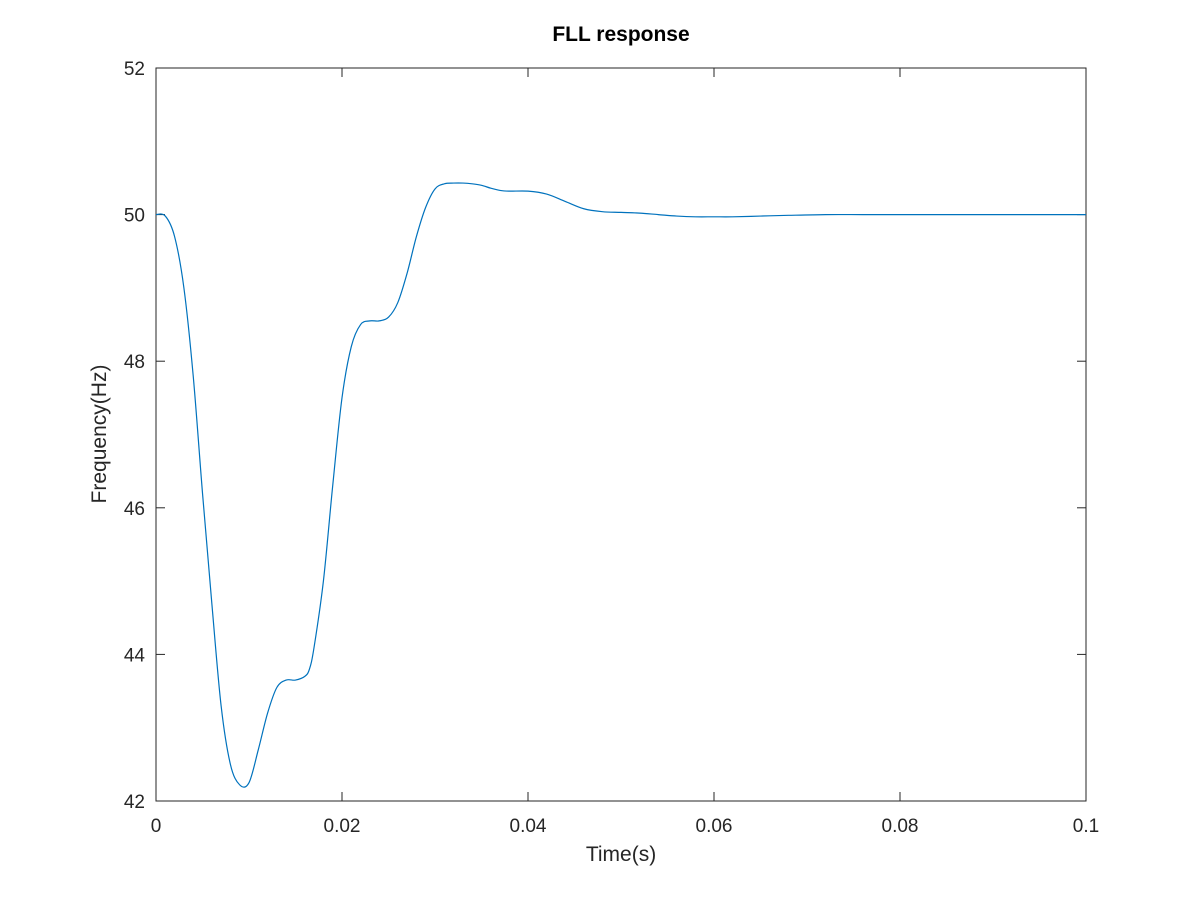  What do you see at coordinates (900, 826) in the screenshot?
I see `x-tick-label: 0.08` at bounding box center [900, 826].